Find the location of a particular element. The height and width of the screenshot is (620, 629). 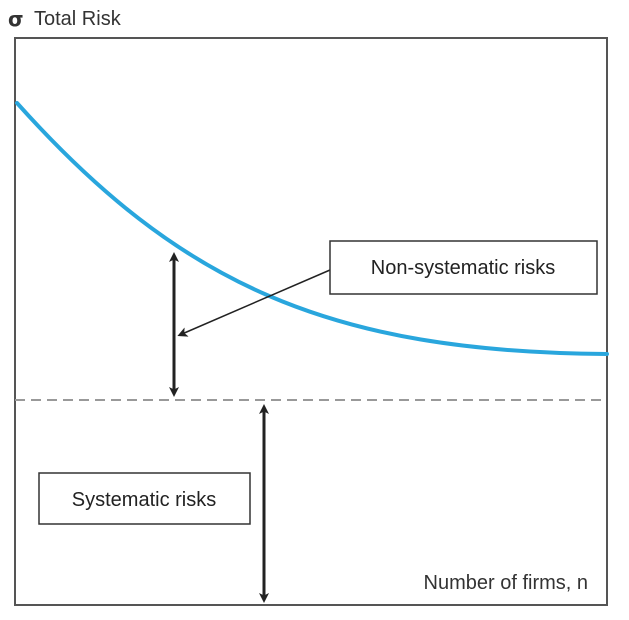

systematic-label-box is located at coordinates (144, 498).